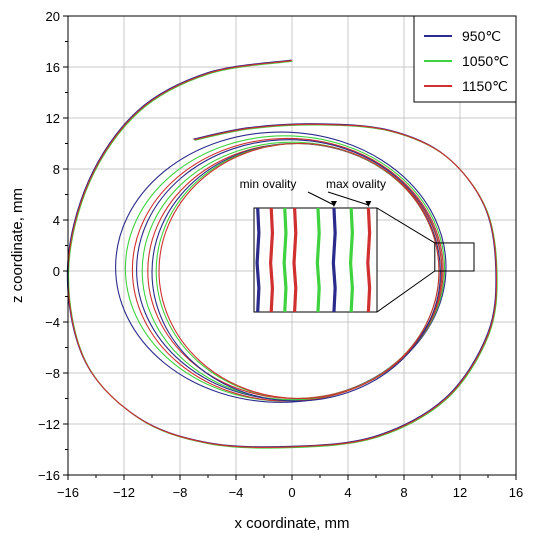 This screenshot has width=550, height=546. What do you see at coordinates (52, 322) in the screenshot?
I see `y-tick-label: −4` at bounding box center [52, 322].